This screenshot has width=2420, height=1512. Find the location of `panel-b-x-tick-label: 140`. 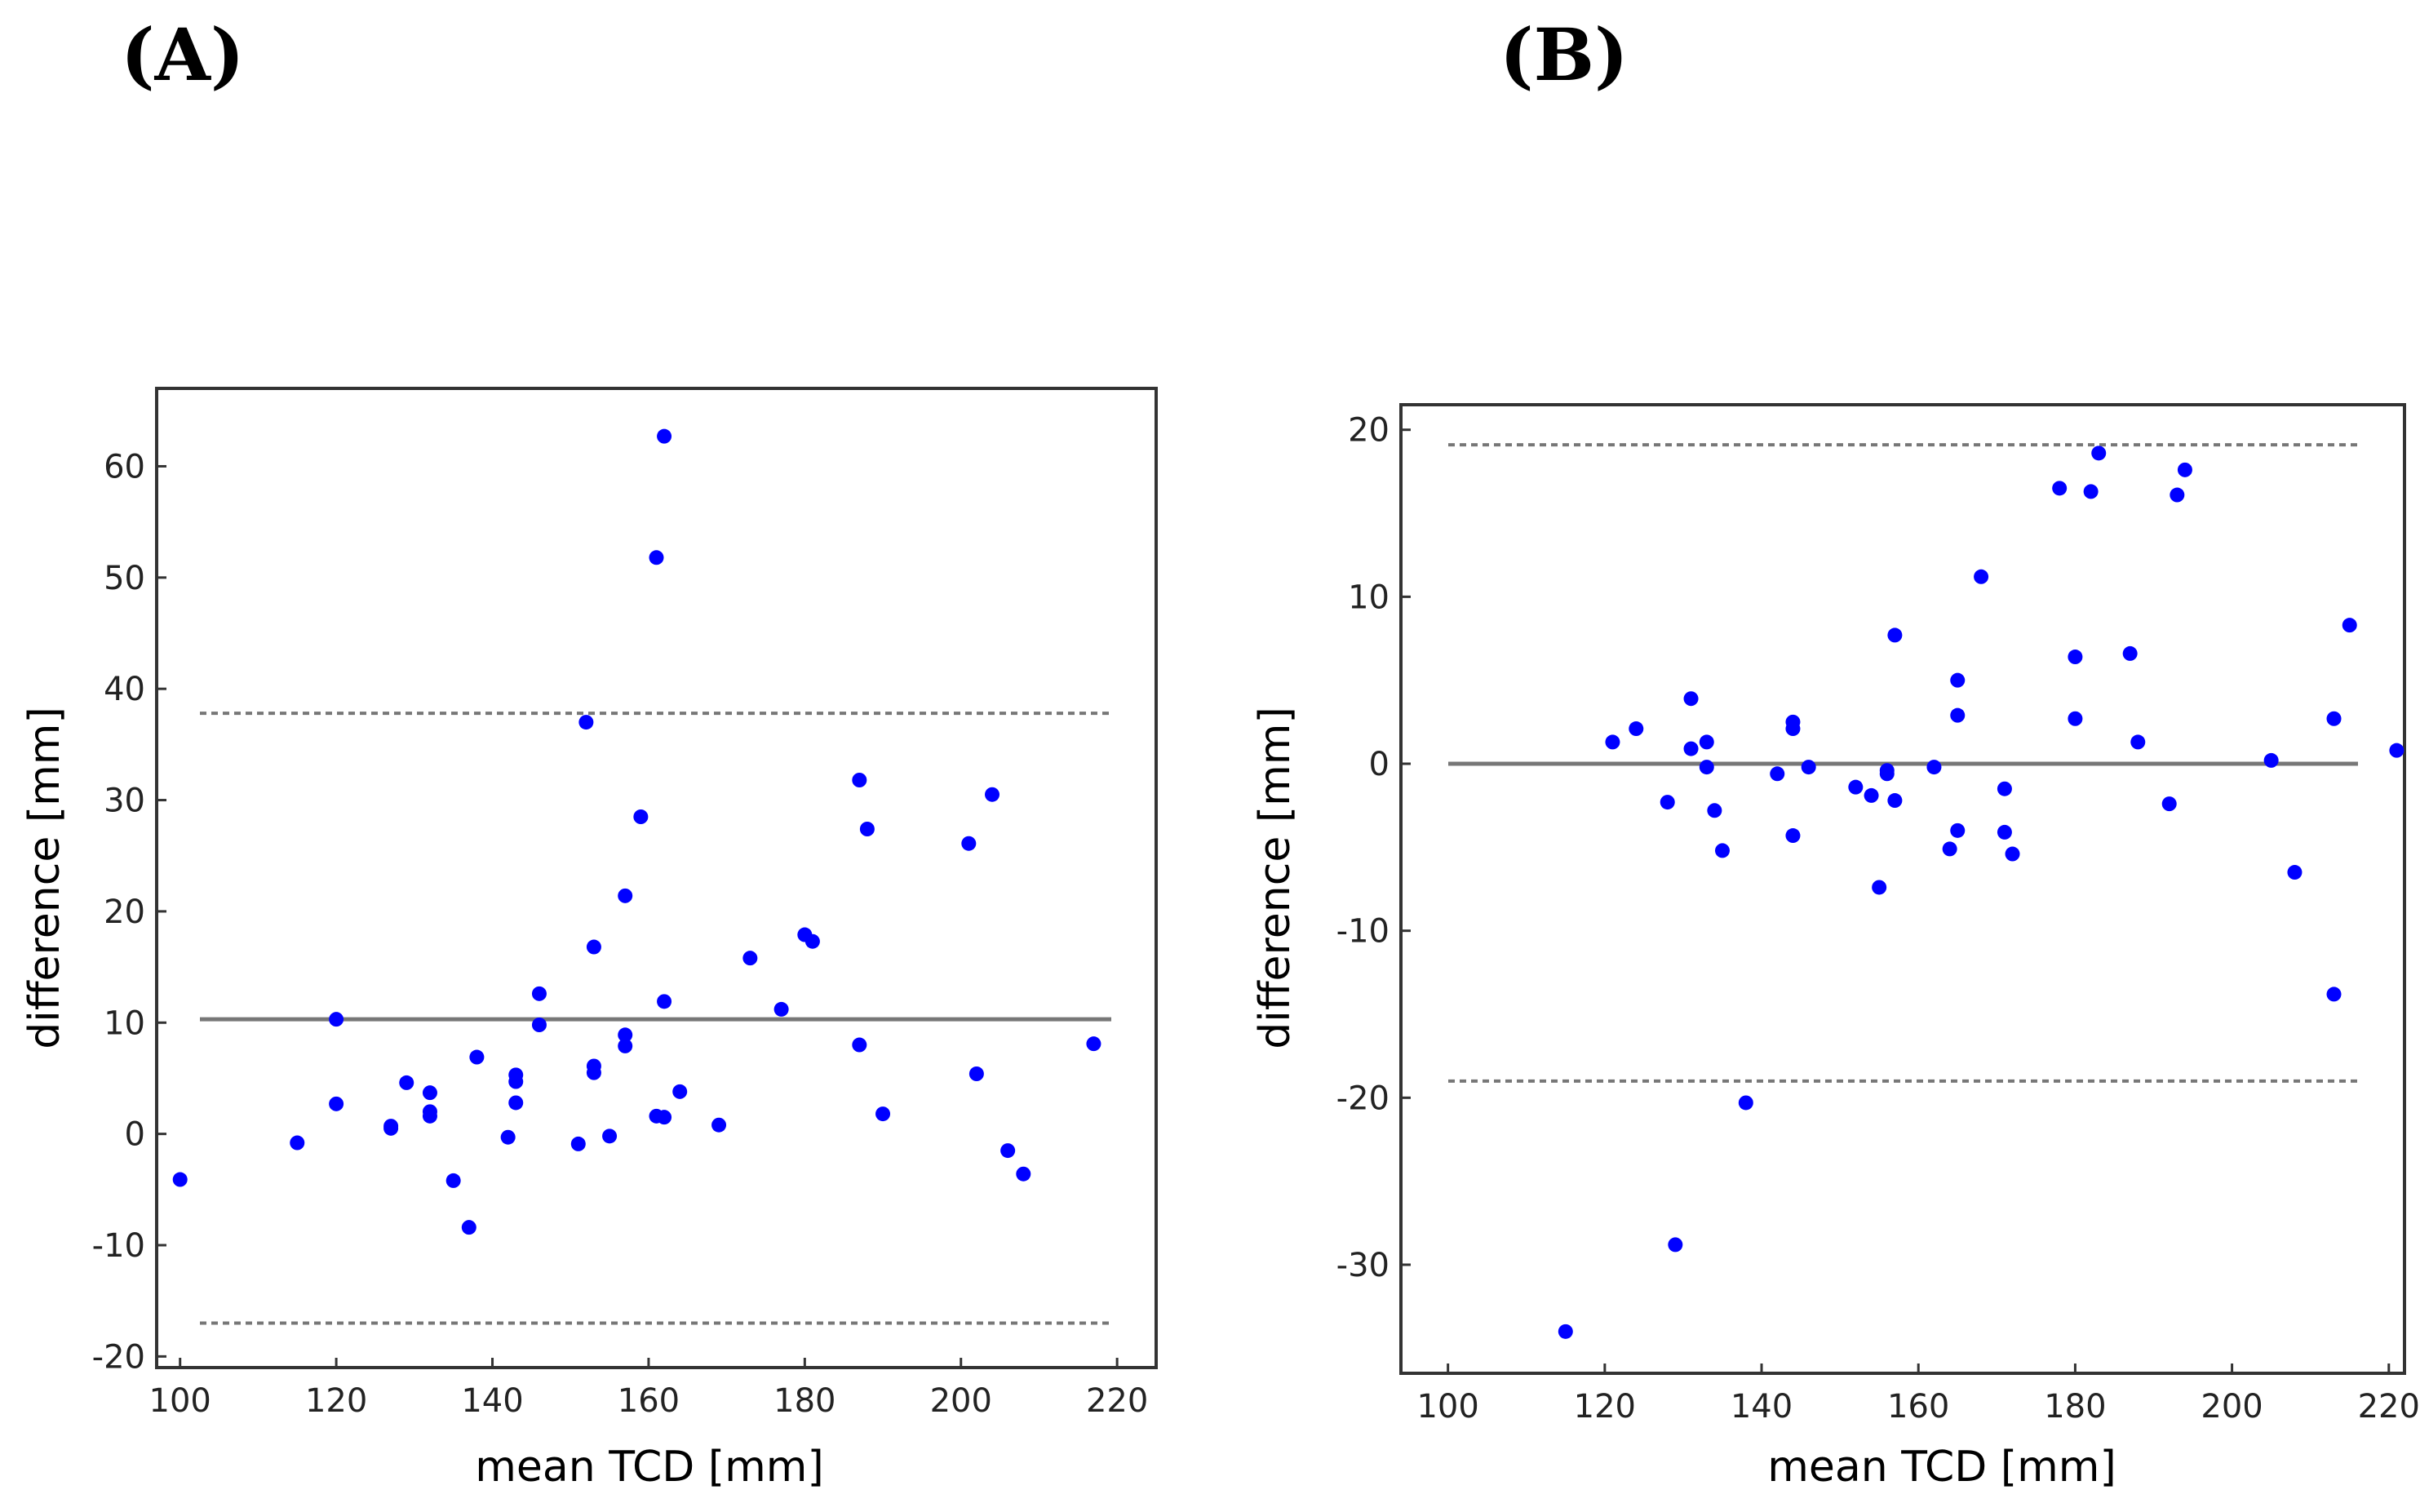

panel-b-x-tick-label: 140 is located at coordinates (1762, 1407).